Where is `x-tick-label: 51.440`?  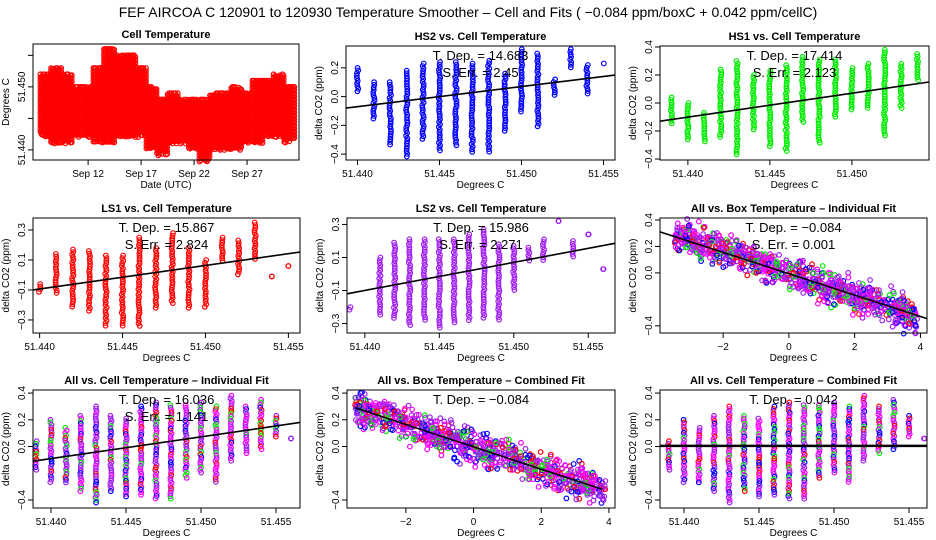
x-tick-label: 51.440 is located at coordinates (357, 174).